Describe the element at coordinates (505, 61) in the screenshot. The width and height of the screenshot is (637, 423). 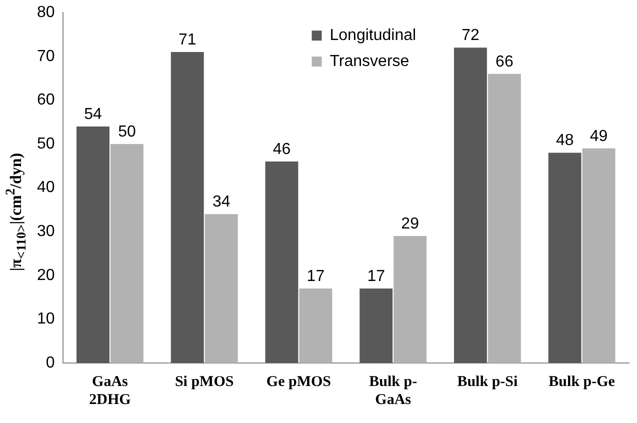
I see `data-label: 66` at that location.